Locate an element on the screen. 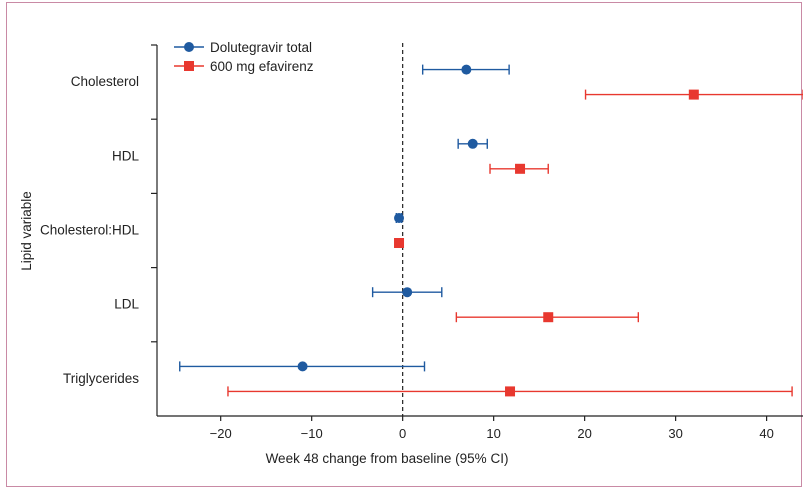 Image resolution: width=810 pixels, height=491 pixels. x-tick-label: 30 is located at coordinates (675, 433).